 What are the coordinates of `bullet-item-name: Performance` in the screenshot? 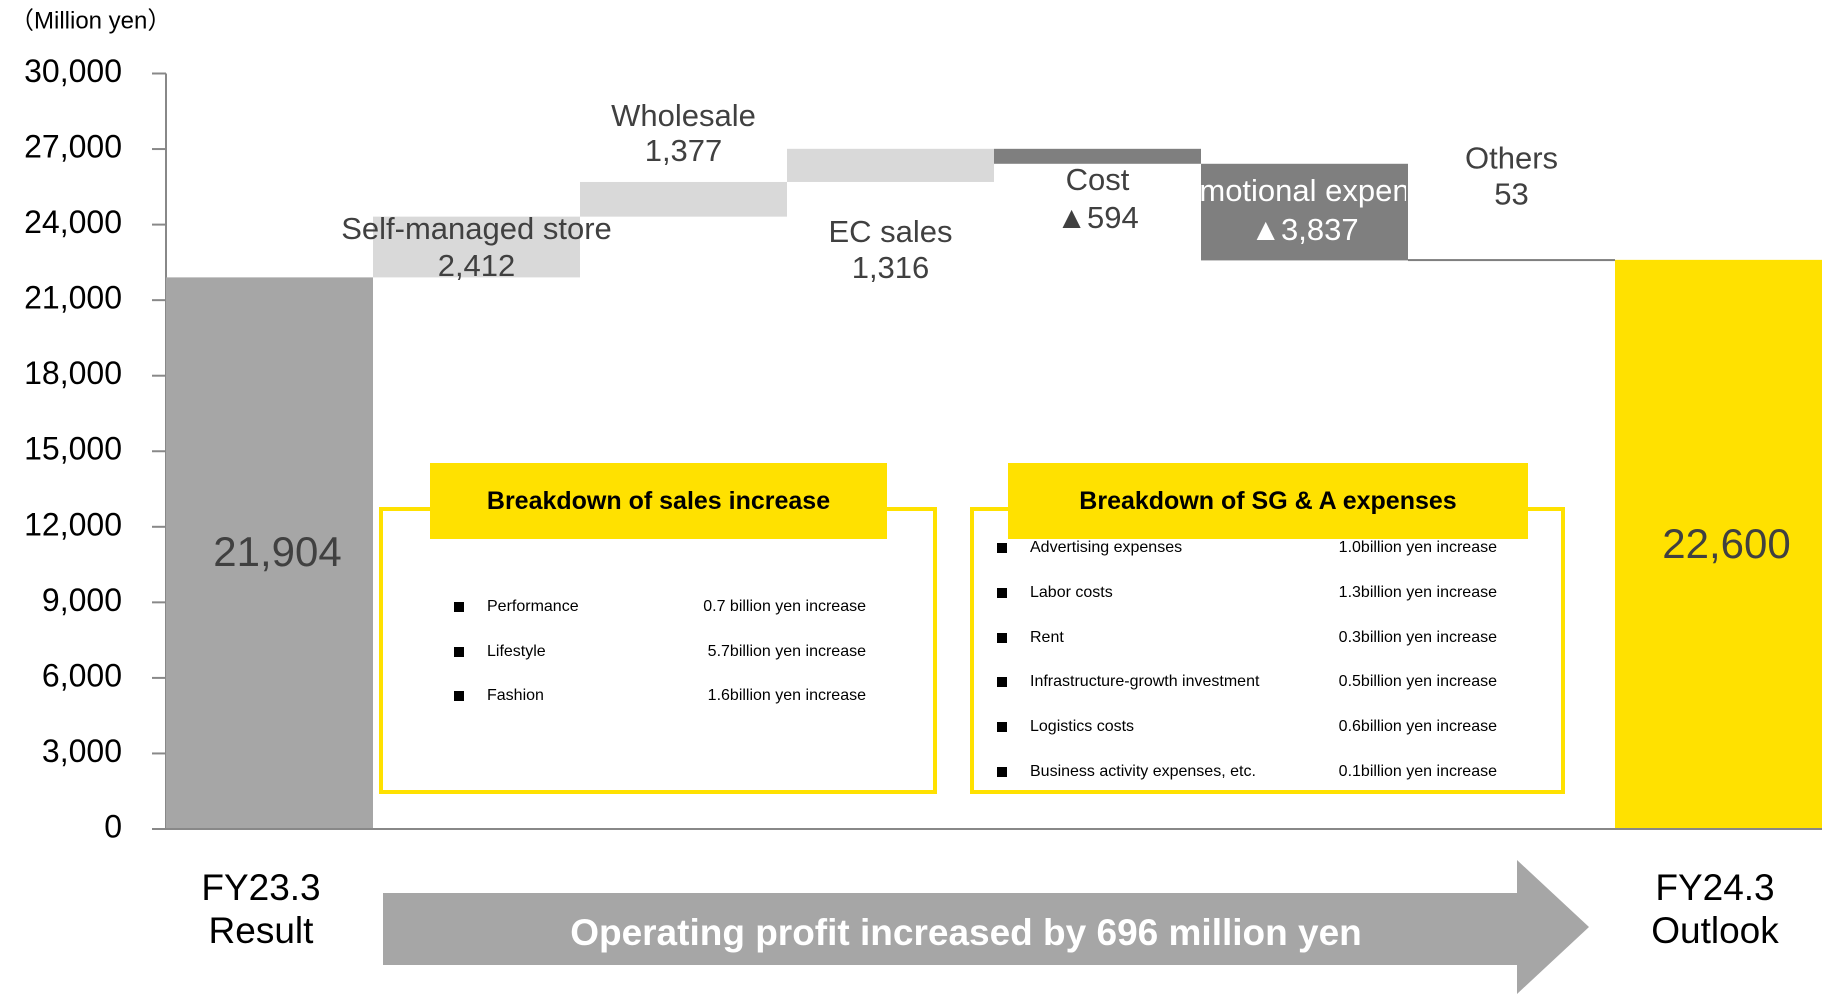 It's located at (533, 606).